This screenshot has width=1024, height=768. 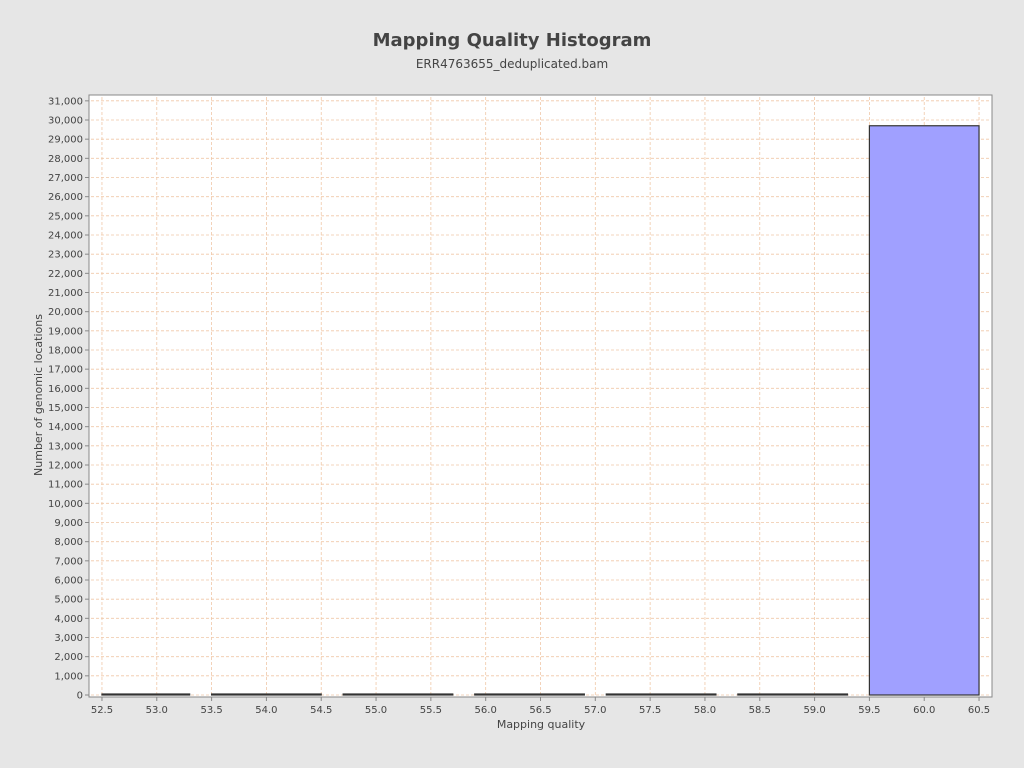 What do you see at coordinates (157, 710) in the screenshot?
I see `x-tick-label: 53.0` at bounding box center [157, 710].